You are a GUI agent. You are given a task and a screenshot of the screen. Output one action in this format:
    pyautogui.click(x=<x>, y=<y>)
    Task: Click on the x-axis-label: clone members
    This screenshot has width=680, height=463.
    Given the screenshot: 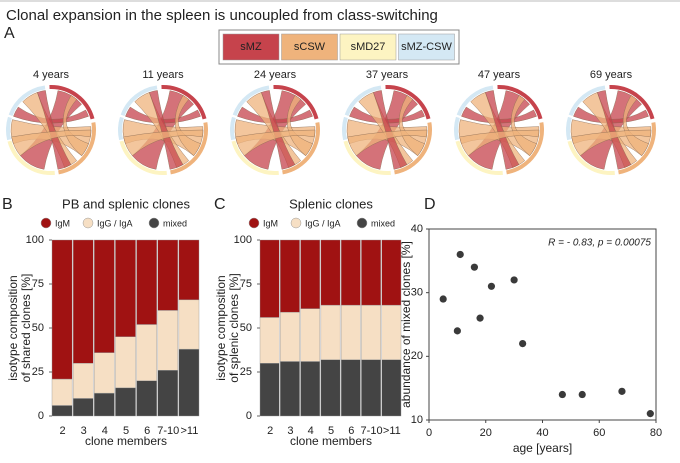 What is the action you would take?
    pyautogui.click(x=126, y=441)
    